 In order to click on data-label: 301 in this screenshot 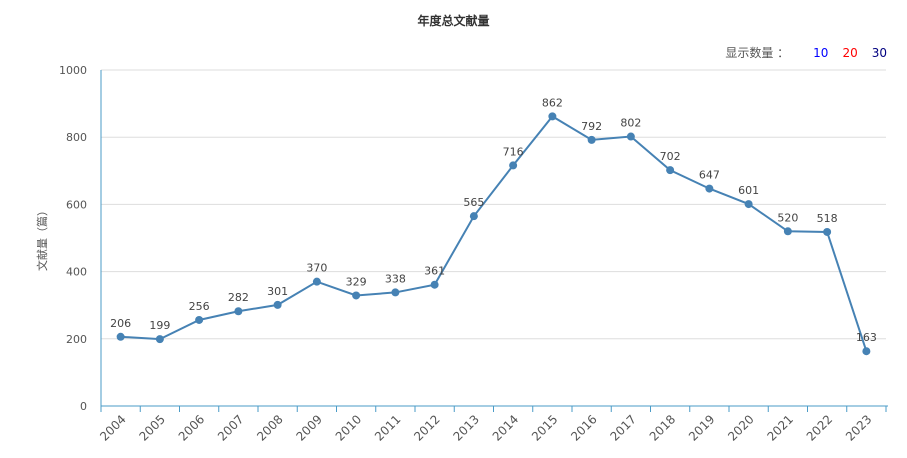, I will do `click(277, 291)`.